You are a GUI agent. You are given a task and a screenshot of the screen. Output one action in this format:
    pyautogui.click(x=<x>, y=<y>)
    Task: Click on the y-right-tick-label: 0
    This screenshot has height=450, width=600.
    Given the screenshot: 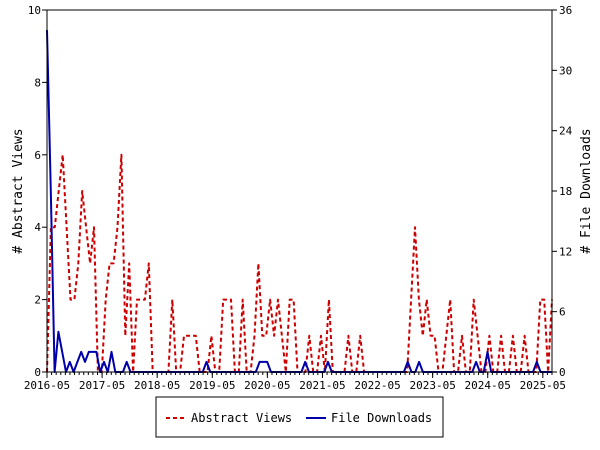 What is the action you would take?
    pyautogui.click(x=562, y=372)
    